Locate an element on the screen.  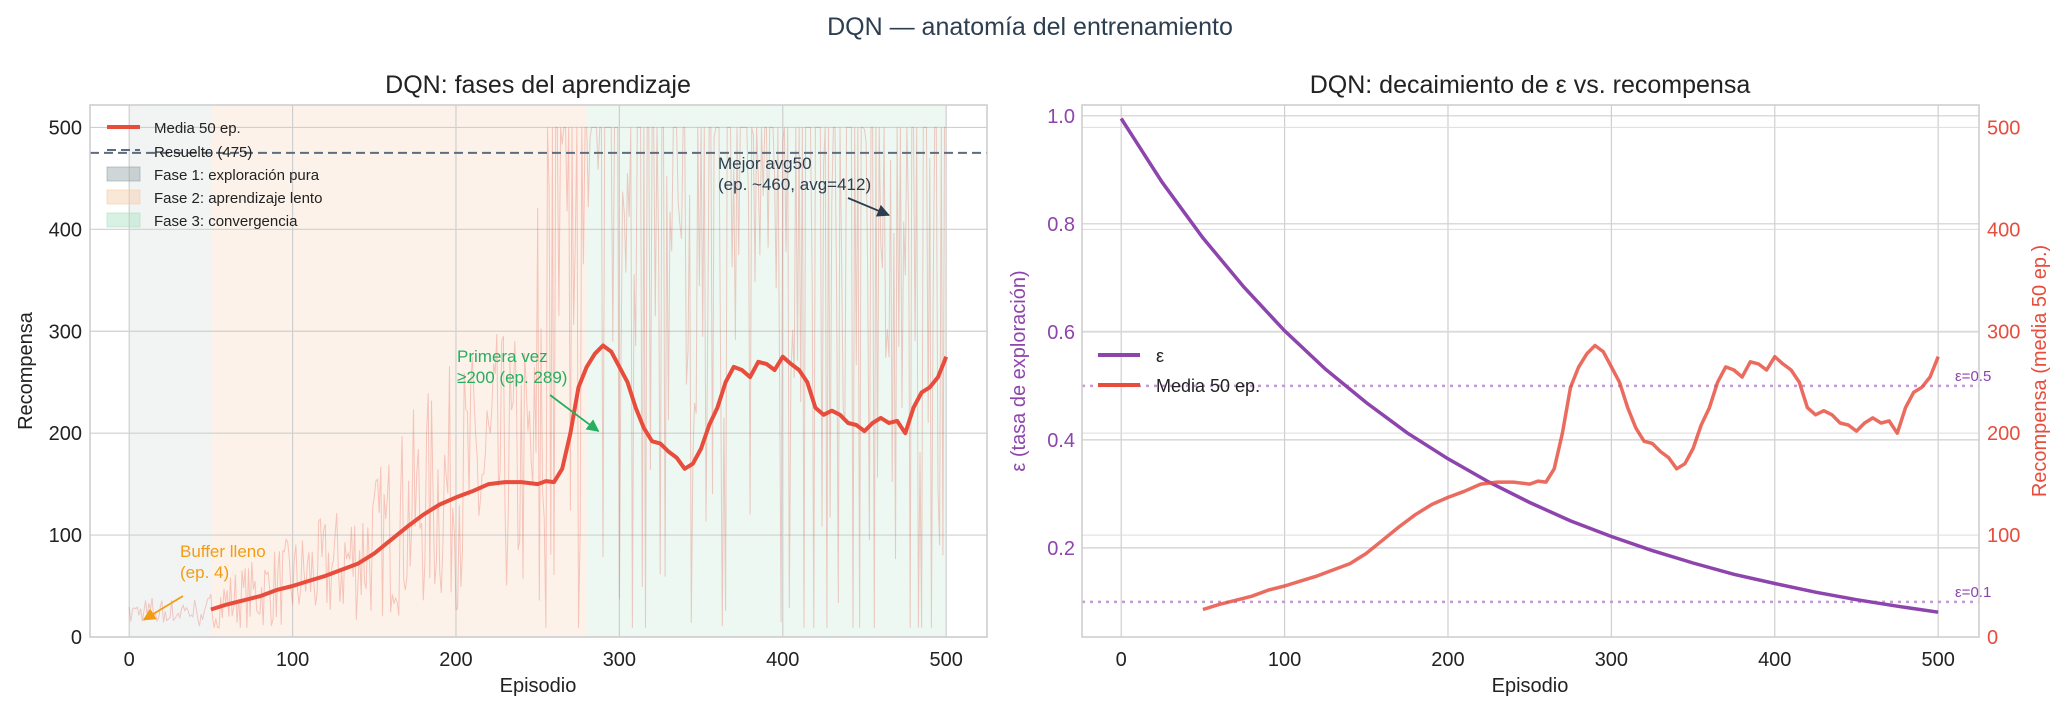
epsilon-reference-label: ε=0.1 is located at coordinates (1973, 592).